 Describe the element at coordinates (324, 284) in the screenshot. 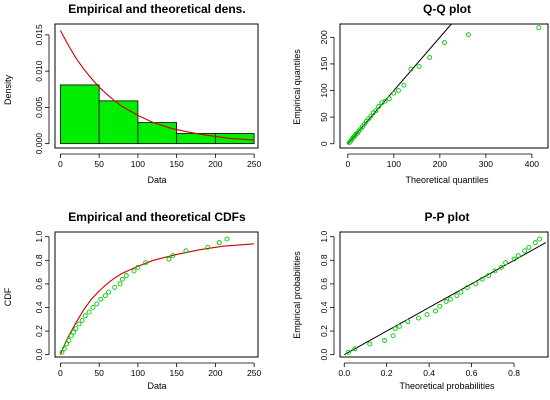

I see `pp-y-tick-label: 0.6` at that location.